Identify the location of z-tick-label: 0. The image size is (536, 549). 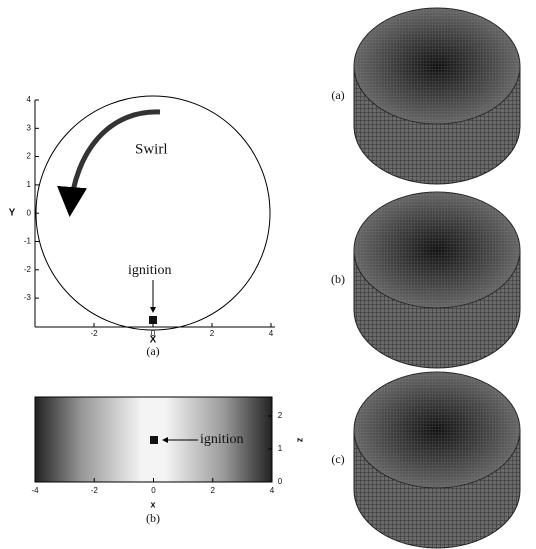
(280, 481).